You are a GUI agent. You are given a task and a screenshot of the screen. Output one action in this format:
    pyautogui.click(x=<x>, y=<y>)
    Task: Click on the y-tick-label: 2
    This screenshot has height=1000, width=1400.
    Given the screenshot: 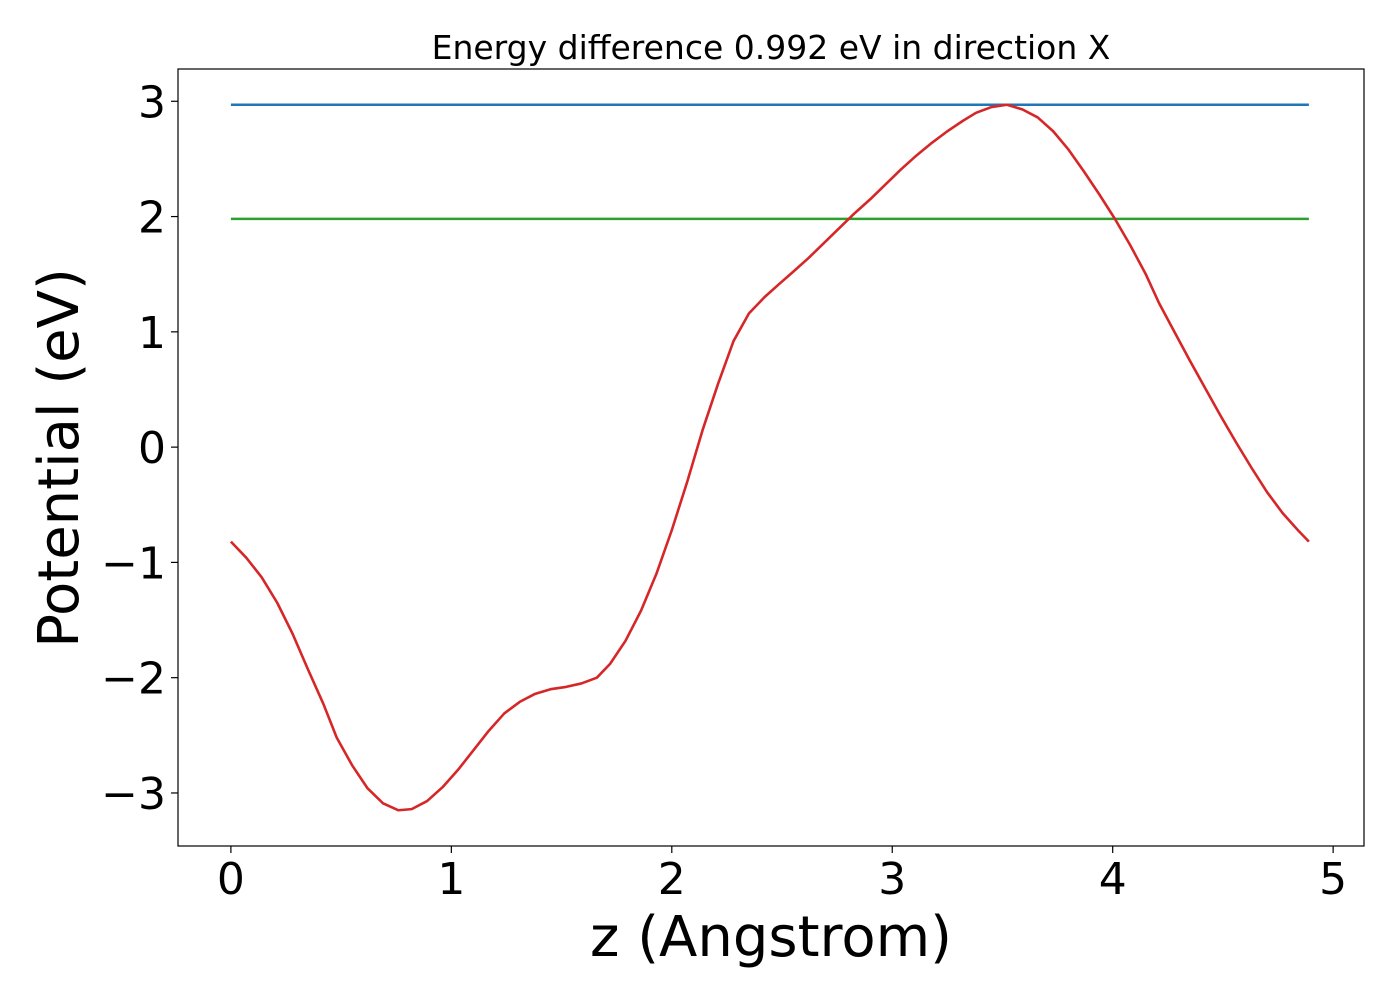 What is the action you would take?
    pyautogui.click(x=152, y=218)
    